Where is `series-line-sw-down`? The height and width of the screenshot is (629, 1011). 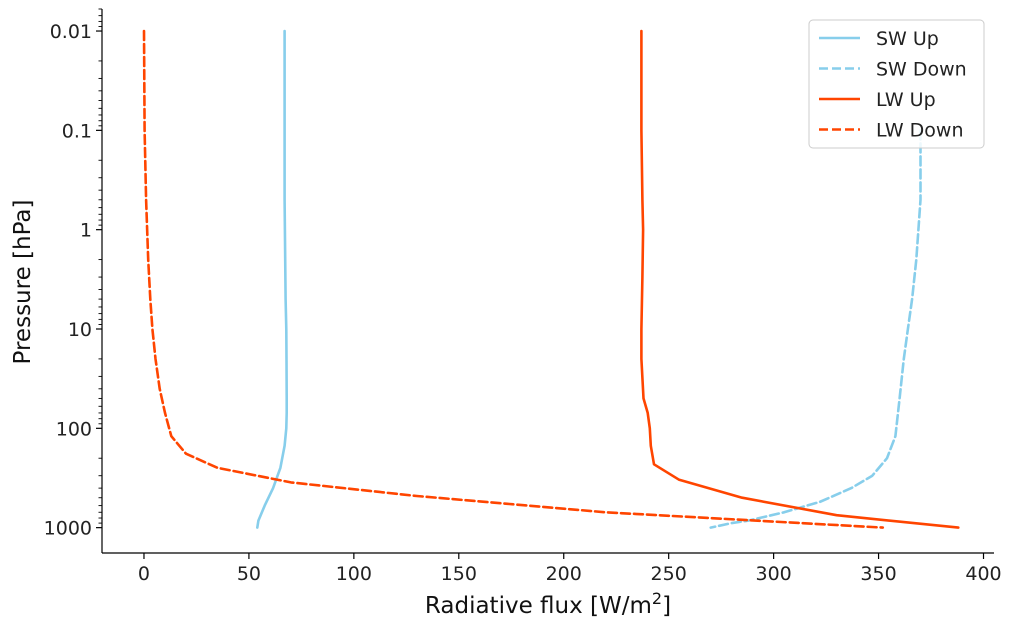 series-line-sw-down is located at coordinates (815, 329).